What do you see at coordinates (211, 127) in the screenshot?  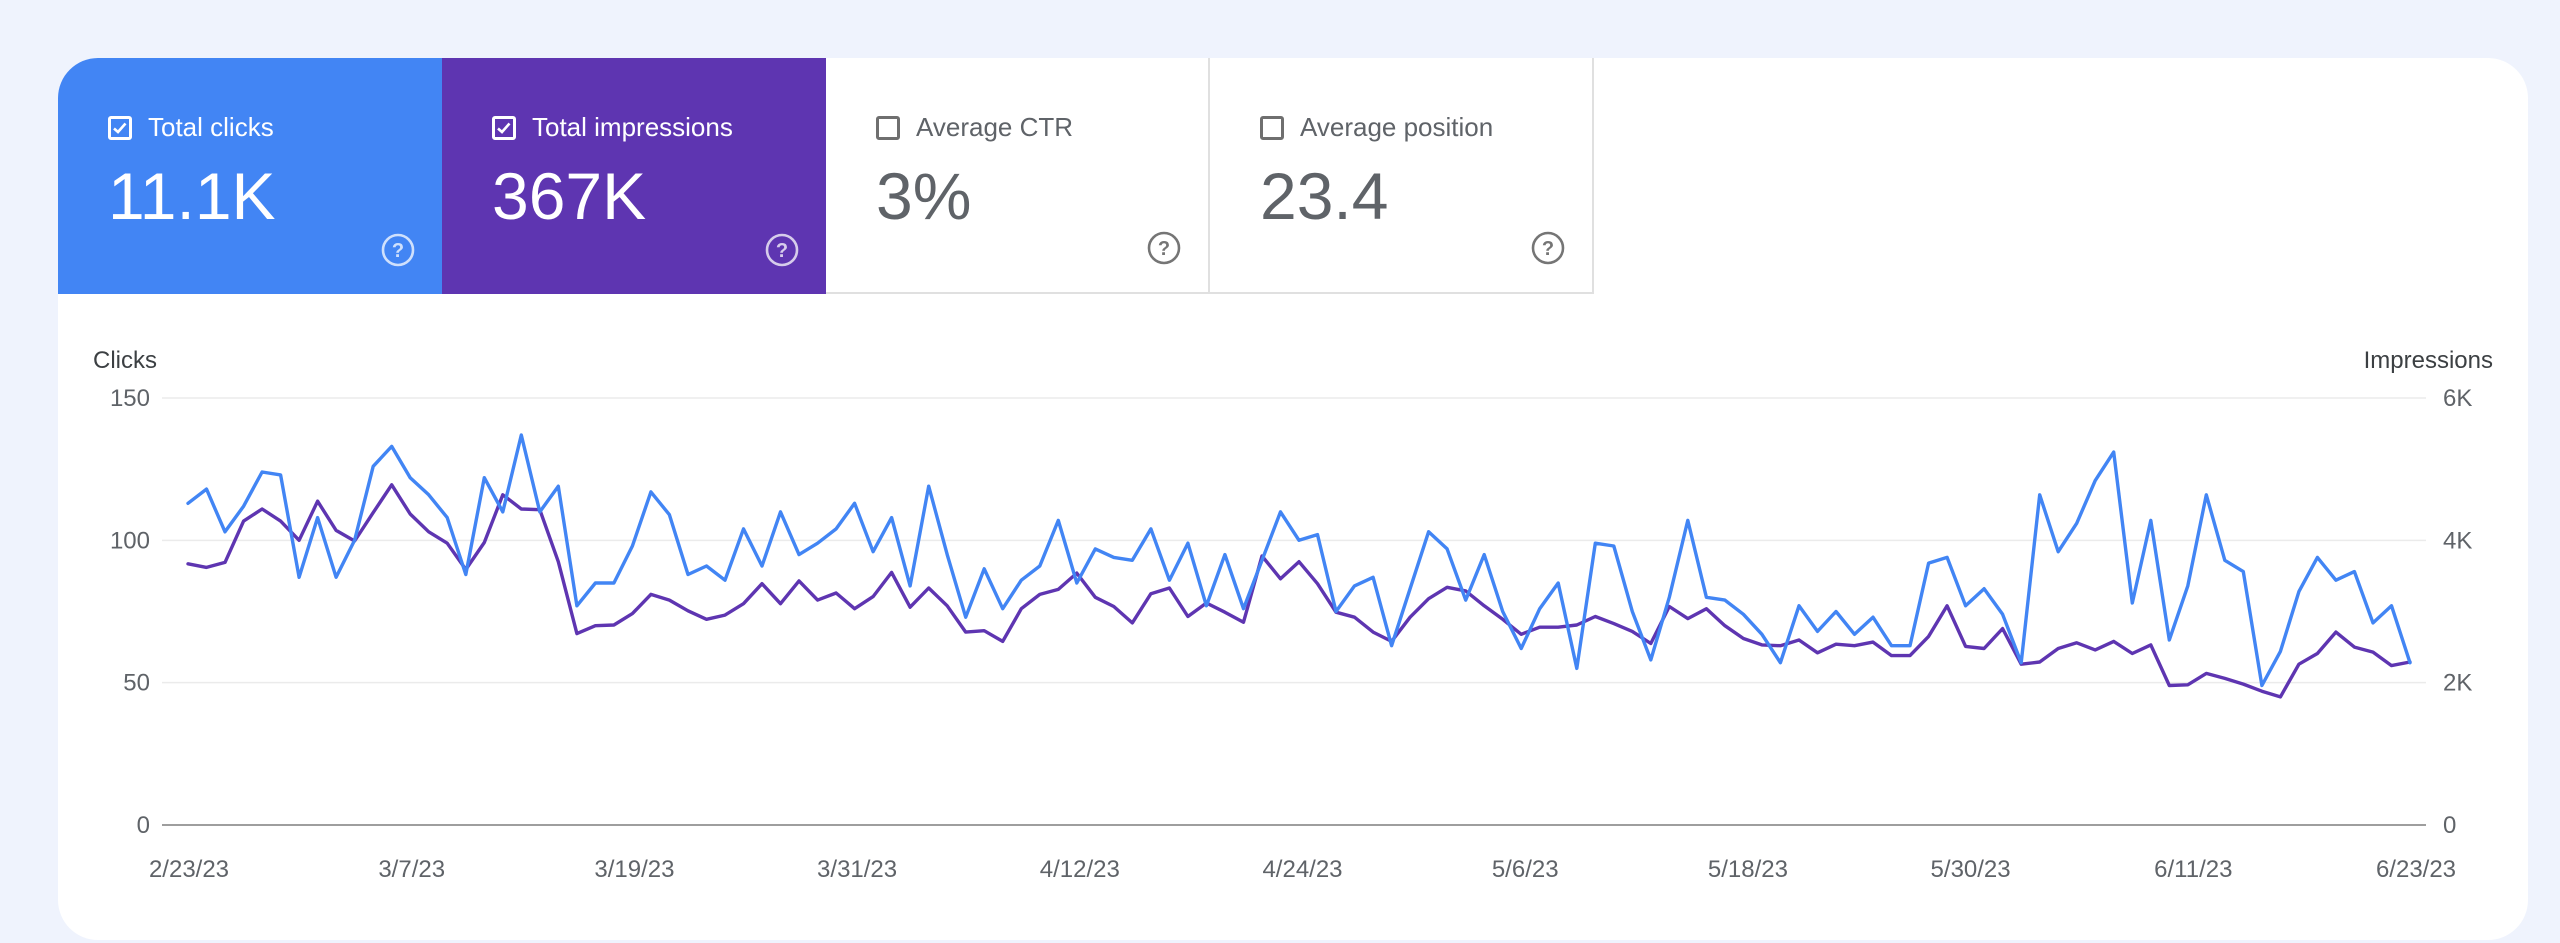 I see `total-clicks-label: Total clicks` at bounding box center [211, 127].